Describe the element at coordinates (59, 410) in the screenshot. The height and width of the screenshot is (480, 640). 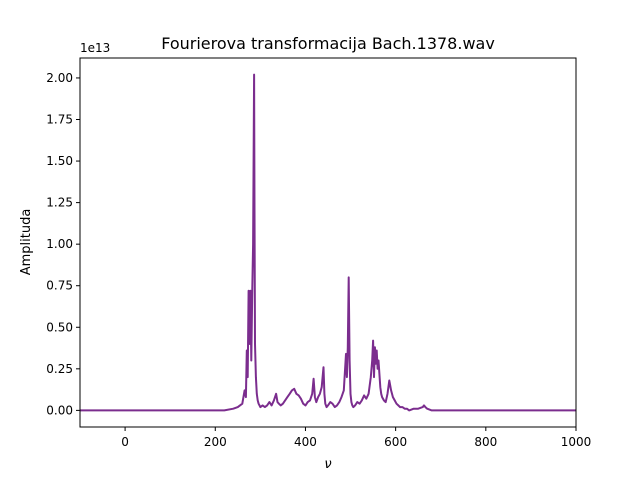
I see `y-tick-label: 0.00` at that location.